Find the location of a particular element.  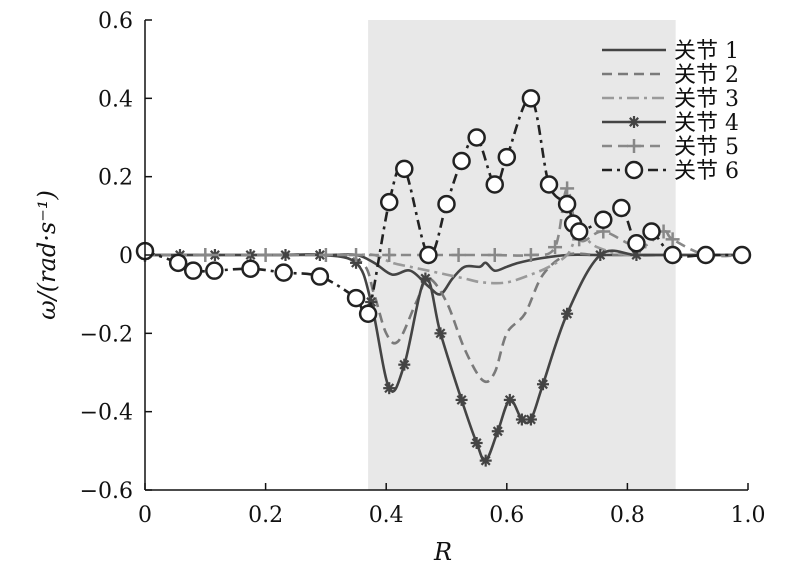

y-tick-label: 0.6 is located at coordinates (115, 21).